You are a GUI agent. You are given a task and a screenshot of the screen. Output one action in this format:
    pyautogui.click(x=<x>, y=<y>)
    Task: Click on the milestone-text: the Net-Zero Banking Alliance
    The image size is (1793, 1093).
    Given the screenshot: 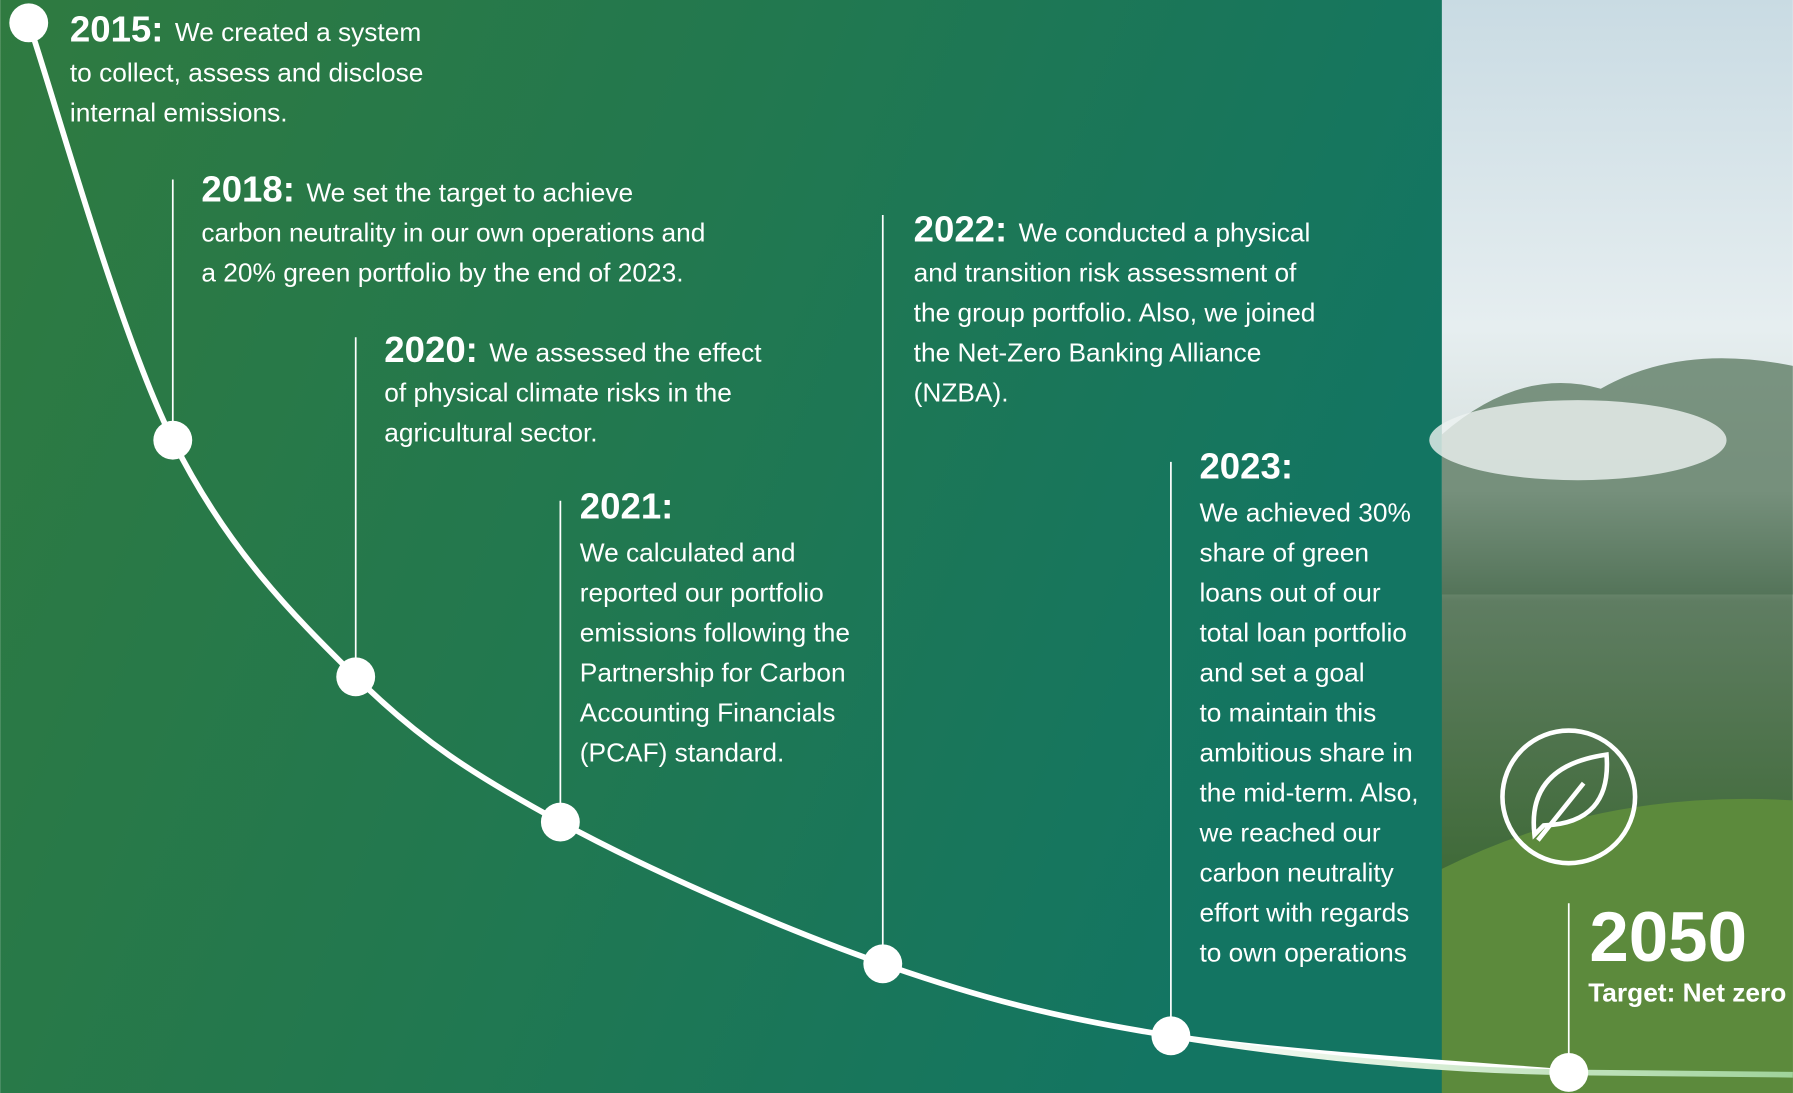 What is the action you would take?
    pyautogui.click(x=1088, y=352)
    